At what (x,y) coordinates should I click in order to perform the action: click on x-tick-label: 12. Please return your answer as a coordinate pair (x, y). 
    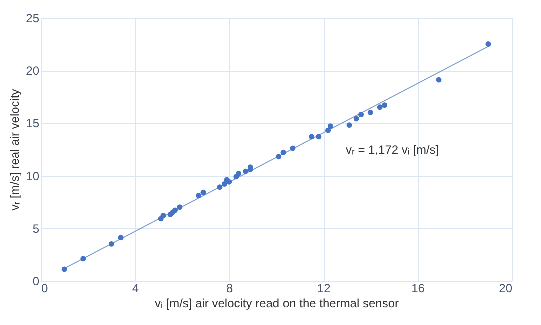
    Looking at the image, I should click on (324, 289).